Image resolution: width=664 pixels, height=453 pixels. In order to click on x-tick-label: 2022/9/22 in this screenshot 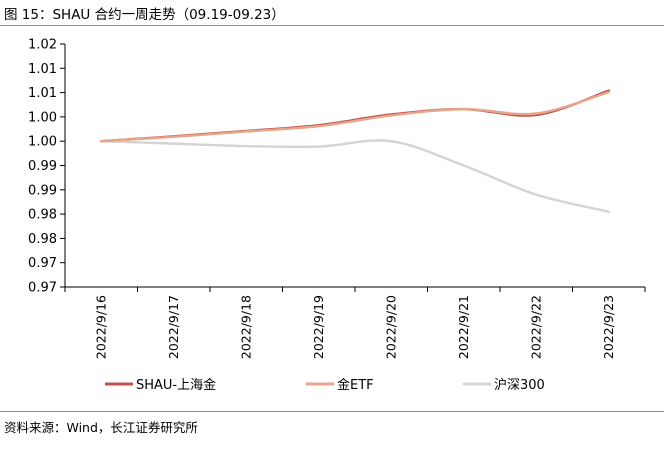, I will do `click(535, 327)`.